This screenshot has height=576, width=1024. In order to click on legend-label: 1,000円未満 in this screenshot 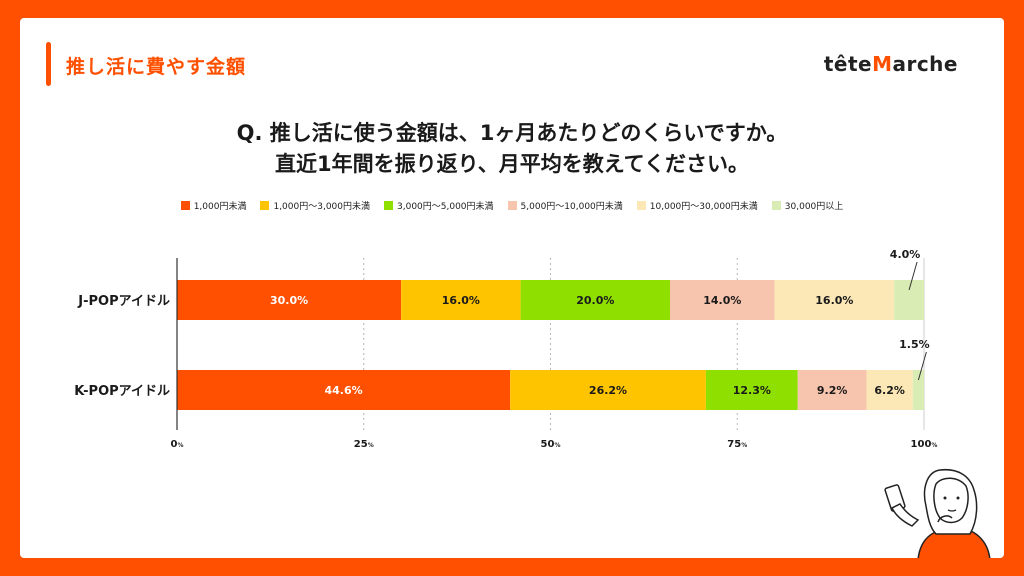, I will do `click(220, 207)`.